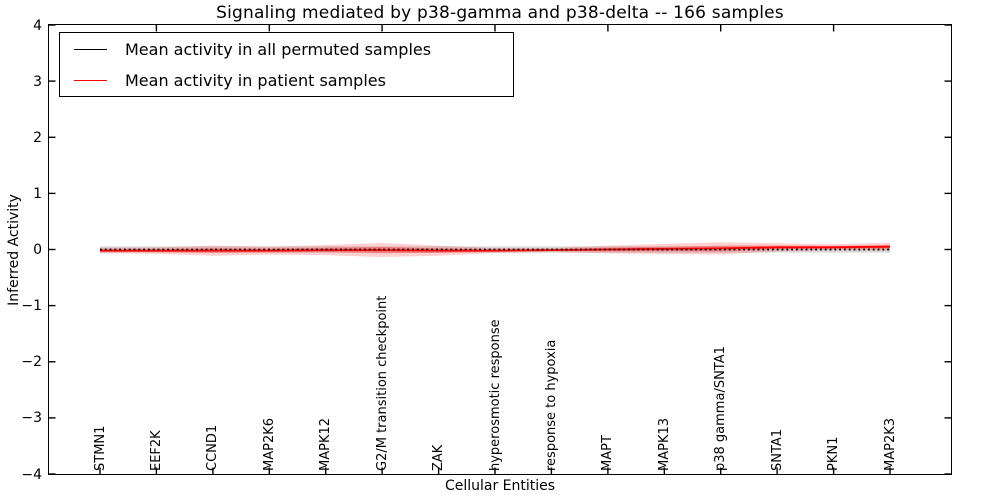 The image size is (1000, 500). I want to click on y-tick-label: 2, so click(37, 137).